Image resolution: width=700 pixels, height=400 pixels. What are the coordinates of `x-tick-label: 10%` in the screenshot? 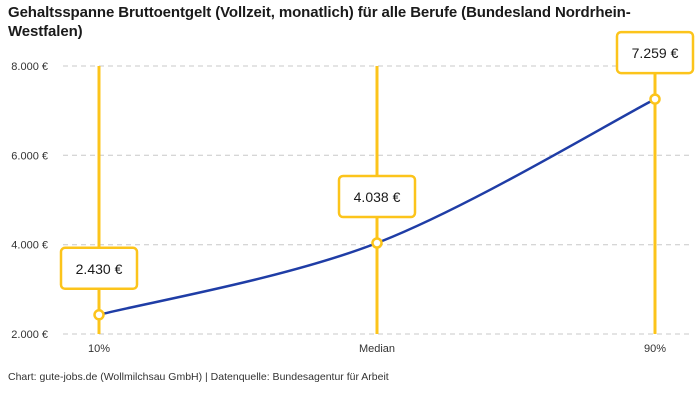 It's located at (99, 349).